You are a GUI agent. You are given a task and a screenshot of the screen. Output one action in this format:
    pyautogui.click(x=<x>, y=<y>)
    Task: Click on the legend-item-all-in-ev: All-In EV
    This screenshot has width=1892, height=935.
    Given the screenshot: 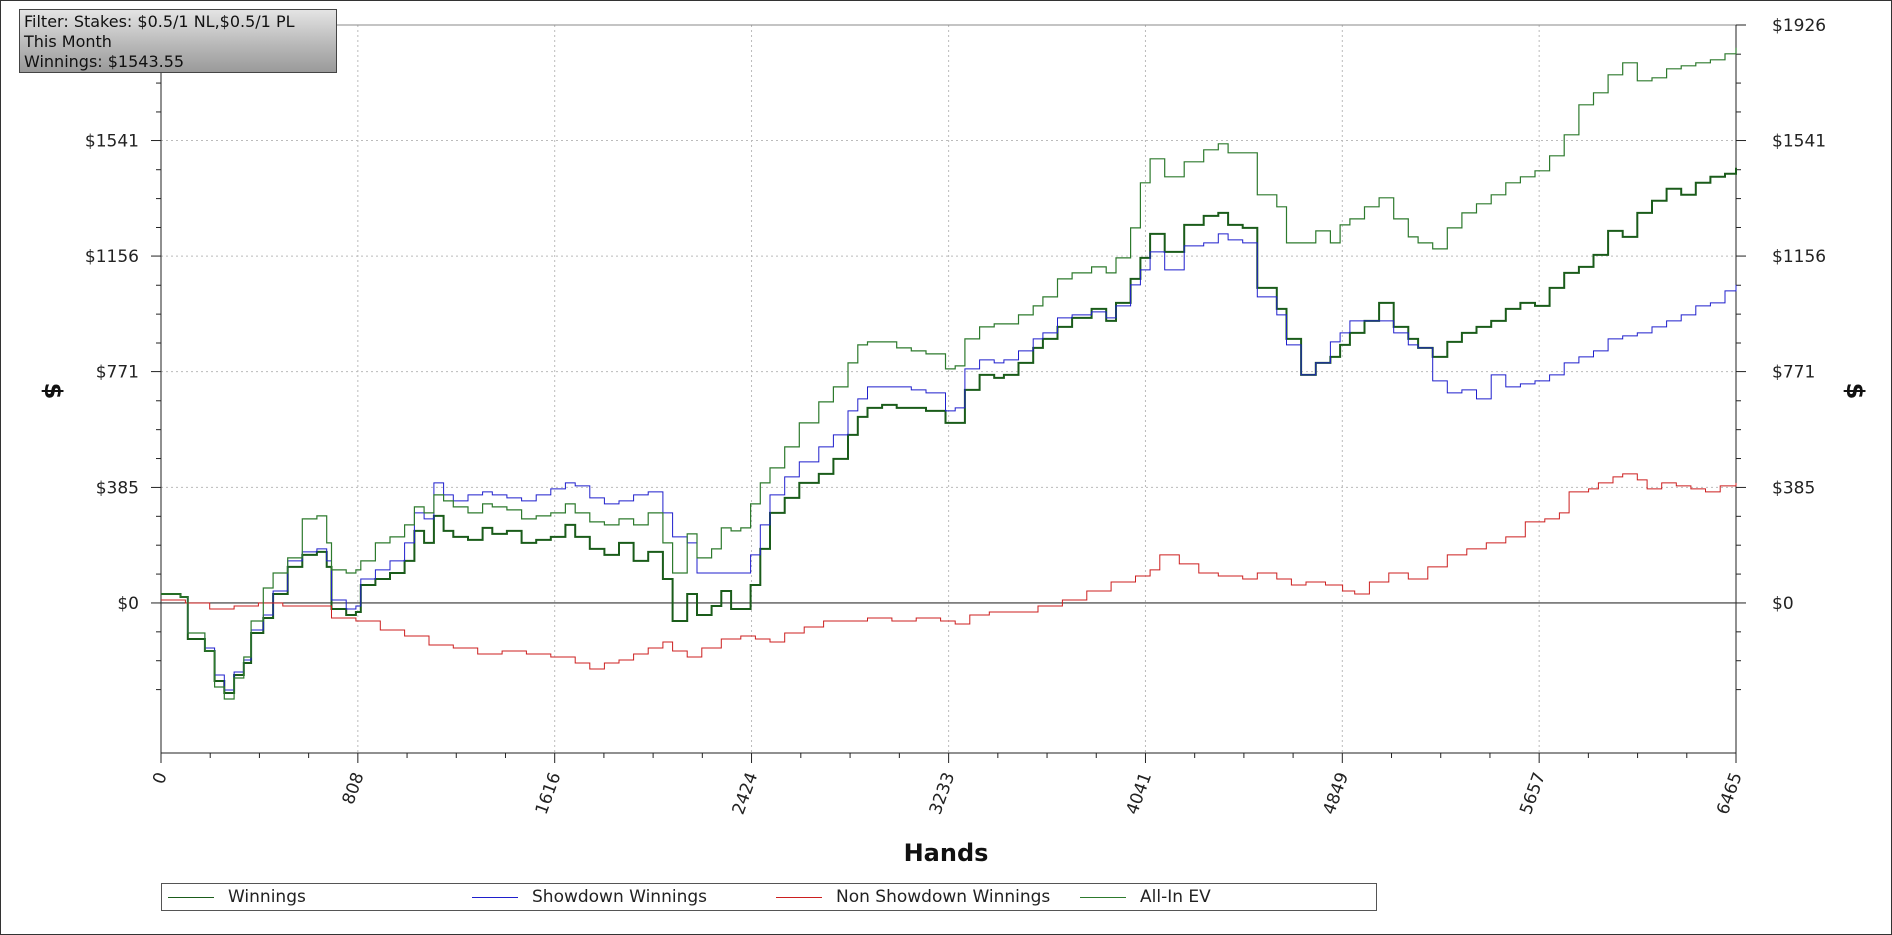 What is the action you would take?
    pyautogui.click(x=1145, y=897)
    